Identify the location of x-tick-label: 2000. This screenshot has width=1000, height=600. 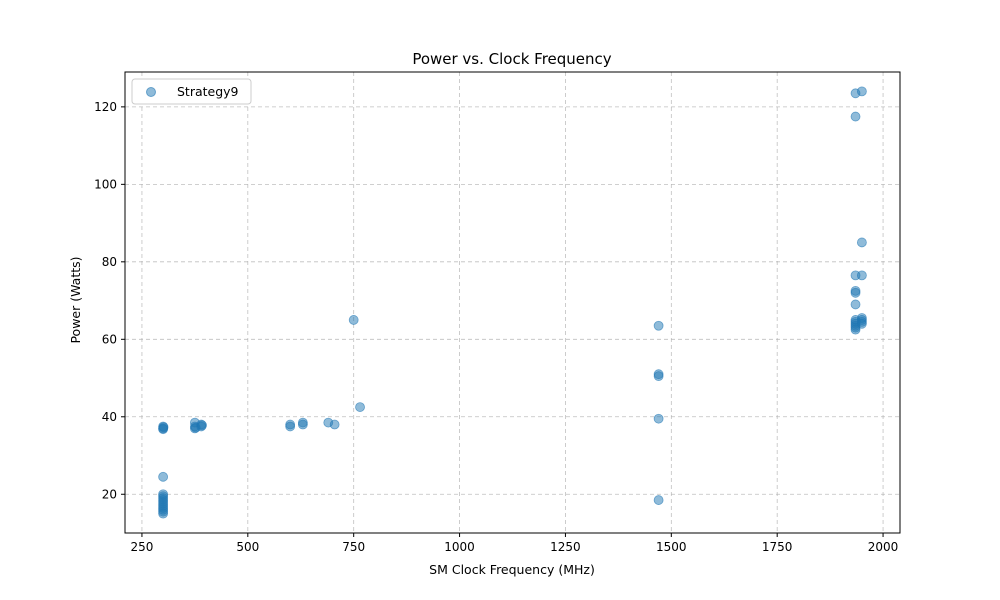
(883, 547).